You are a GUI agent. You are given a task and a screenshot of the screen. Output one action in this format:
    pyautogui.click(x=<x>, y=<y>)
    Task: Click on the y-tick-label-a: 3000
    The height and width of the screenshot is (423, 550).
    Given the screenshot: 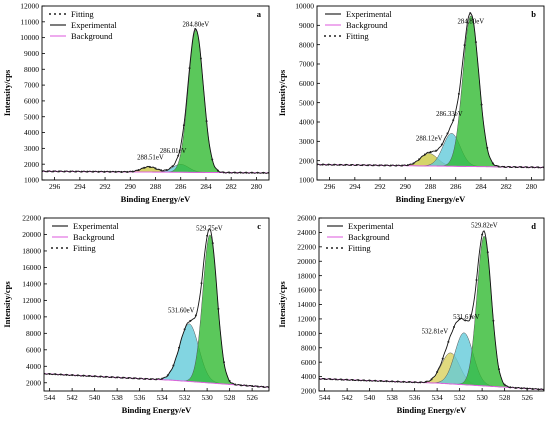 What is the action you would take?
    pyautogui.click(x=31, y=148)
    